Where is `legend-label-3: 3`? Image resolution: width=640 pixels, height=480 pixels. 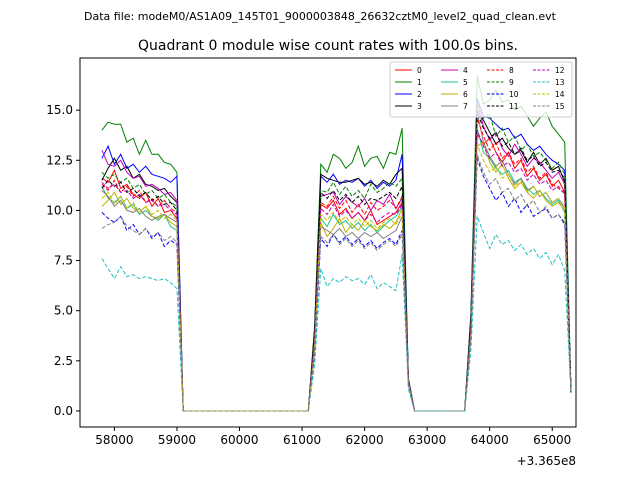
legend-label-3: 3 is located at coordinates (419, 106).